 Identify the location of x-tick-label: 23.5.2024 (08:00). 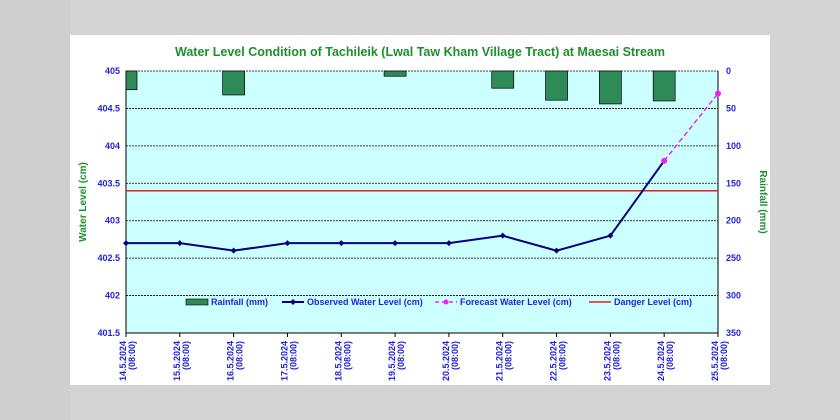
(611, 361).